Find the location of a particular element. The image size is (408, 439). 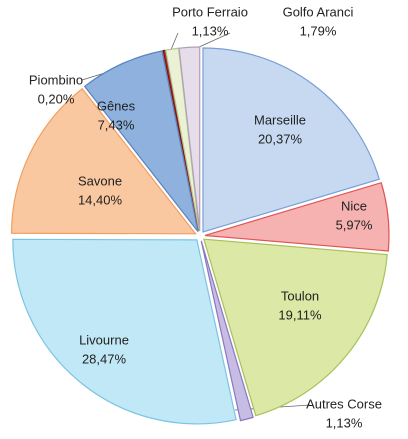

slice-label: Savone is located at coordinates (100, 180).